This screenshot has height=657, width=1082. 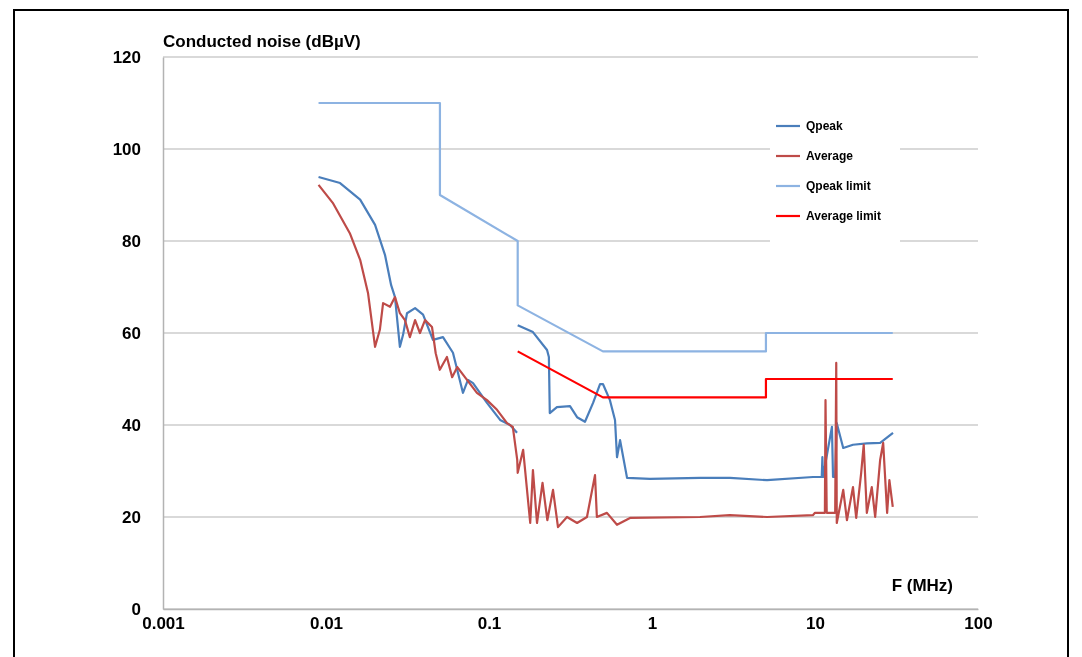 I want to click on y-tick-label: 60, so click(x=131, y=333).